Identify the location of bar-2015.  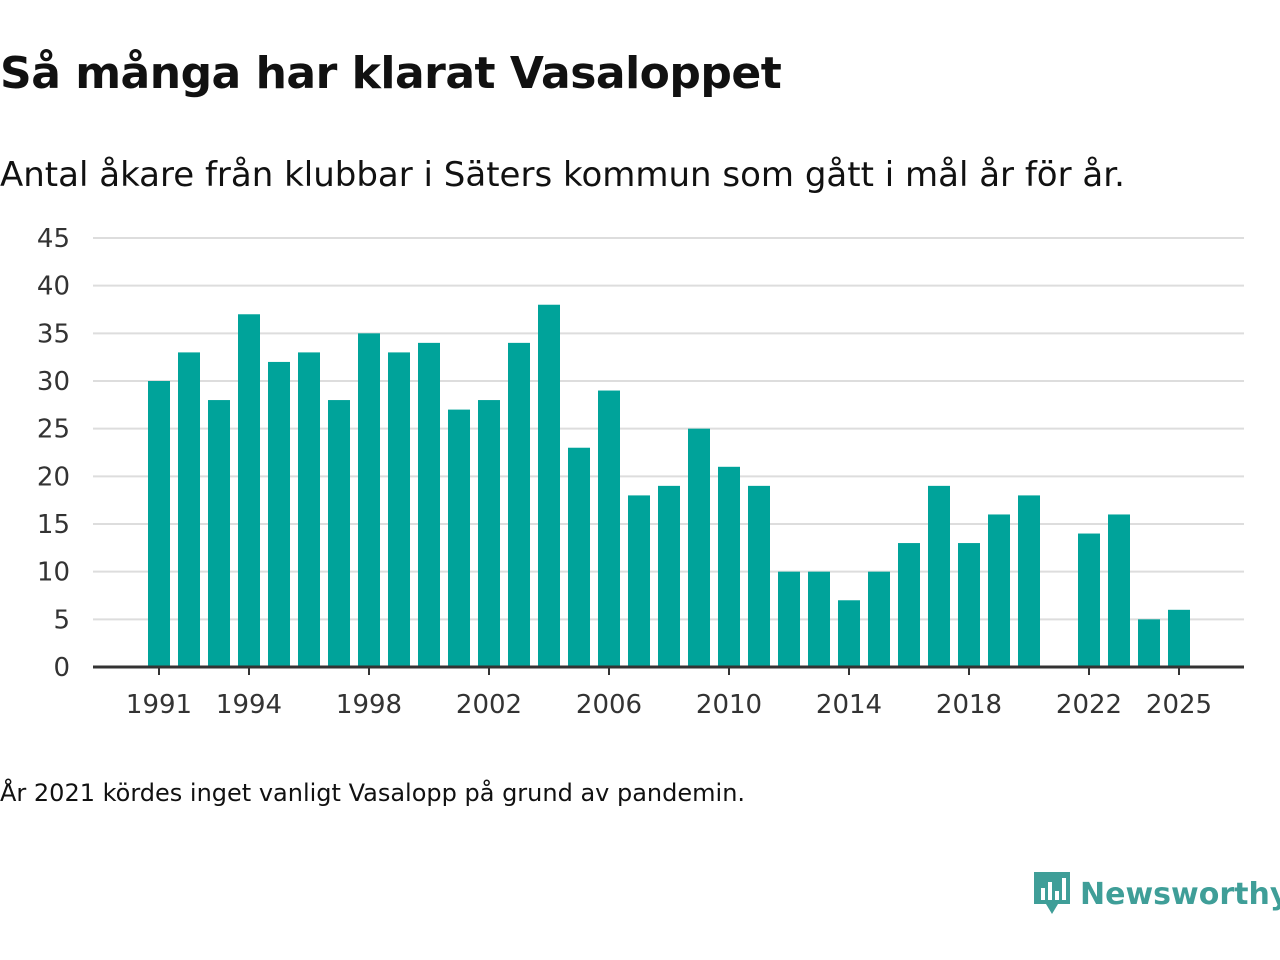
(879, 619).